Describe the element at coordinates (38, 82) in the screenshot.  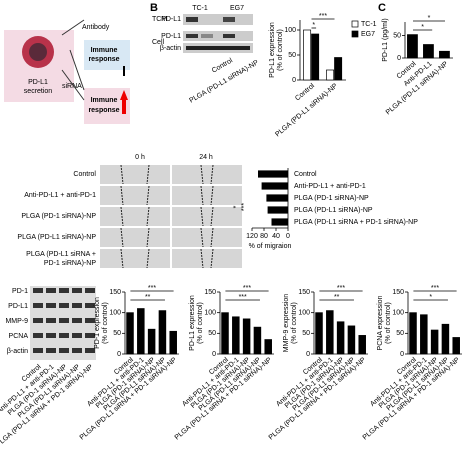
I see `label: PD-L1` at that location.